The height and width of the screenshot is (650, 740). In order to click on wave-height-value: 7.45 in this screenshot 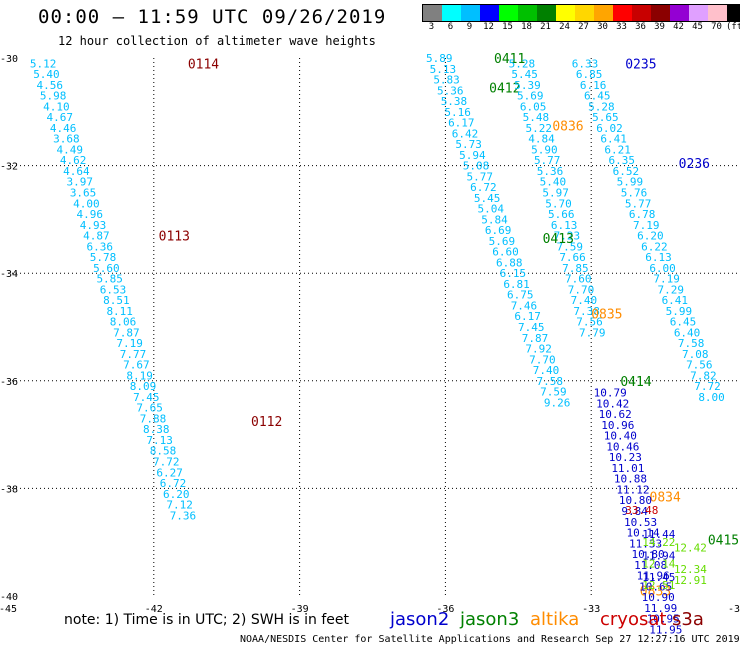, I will do `click(146, 397)`.